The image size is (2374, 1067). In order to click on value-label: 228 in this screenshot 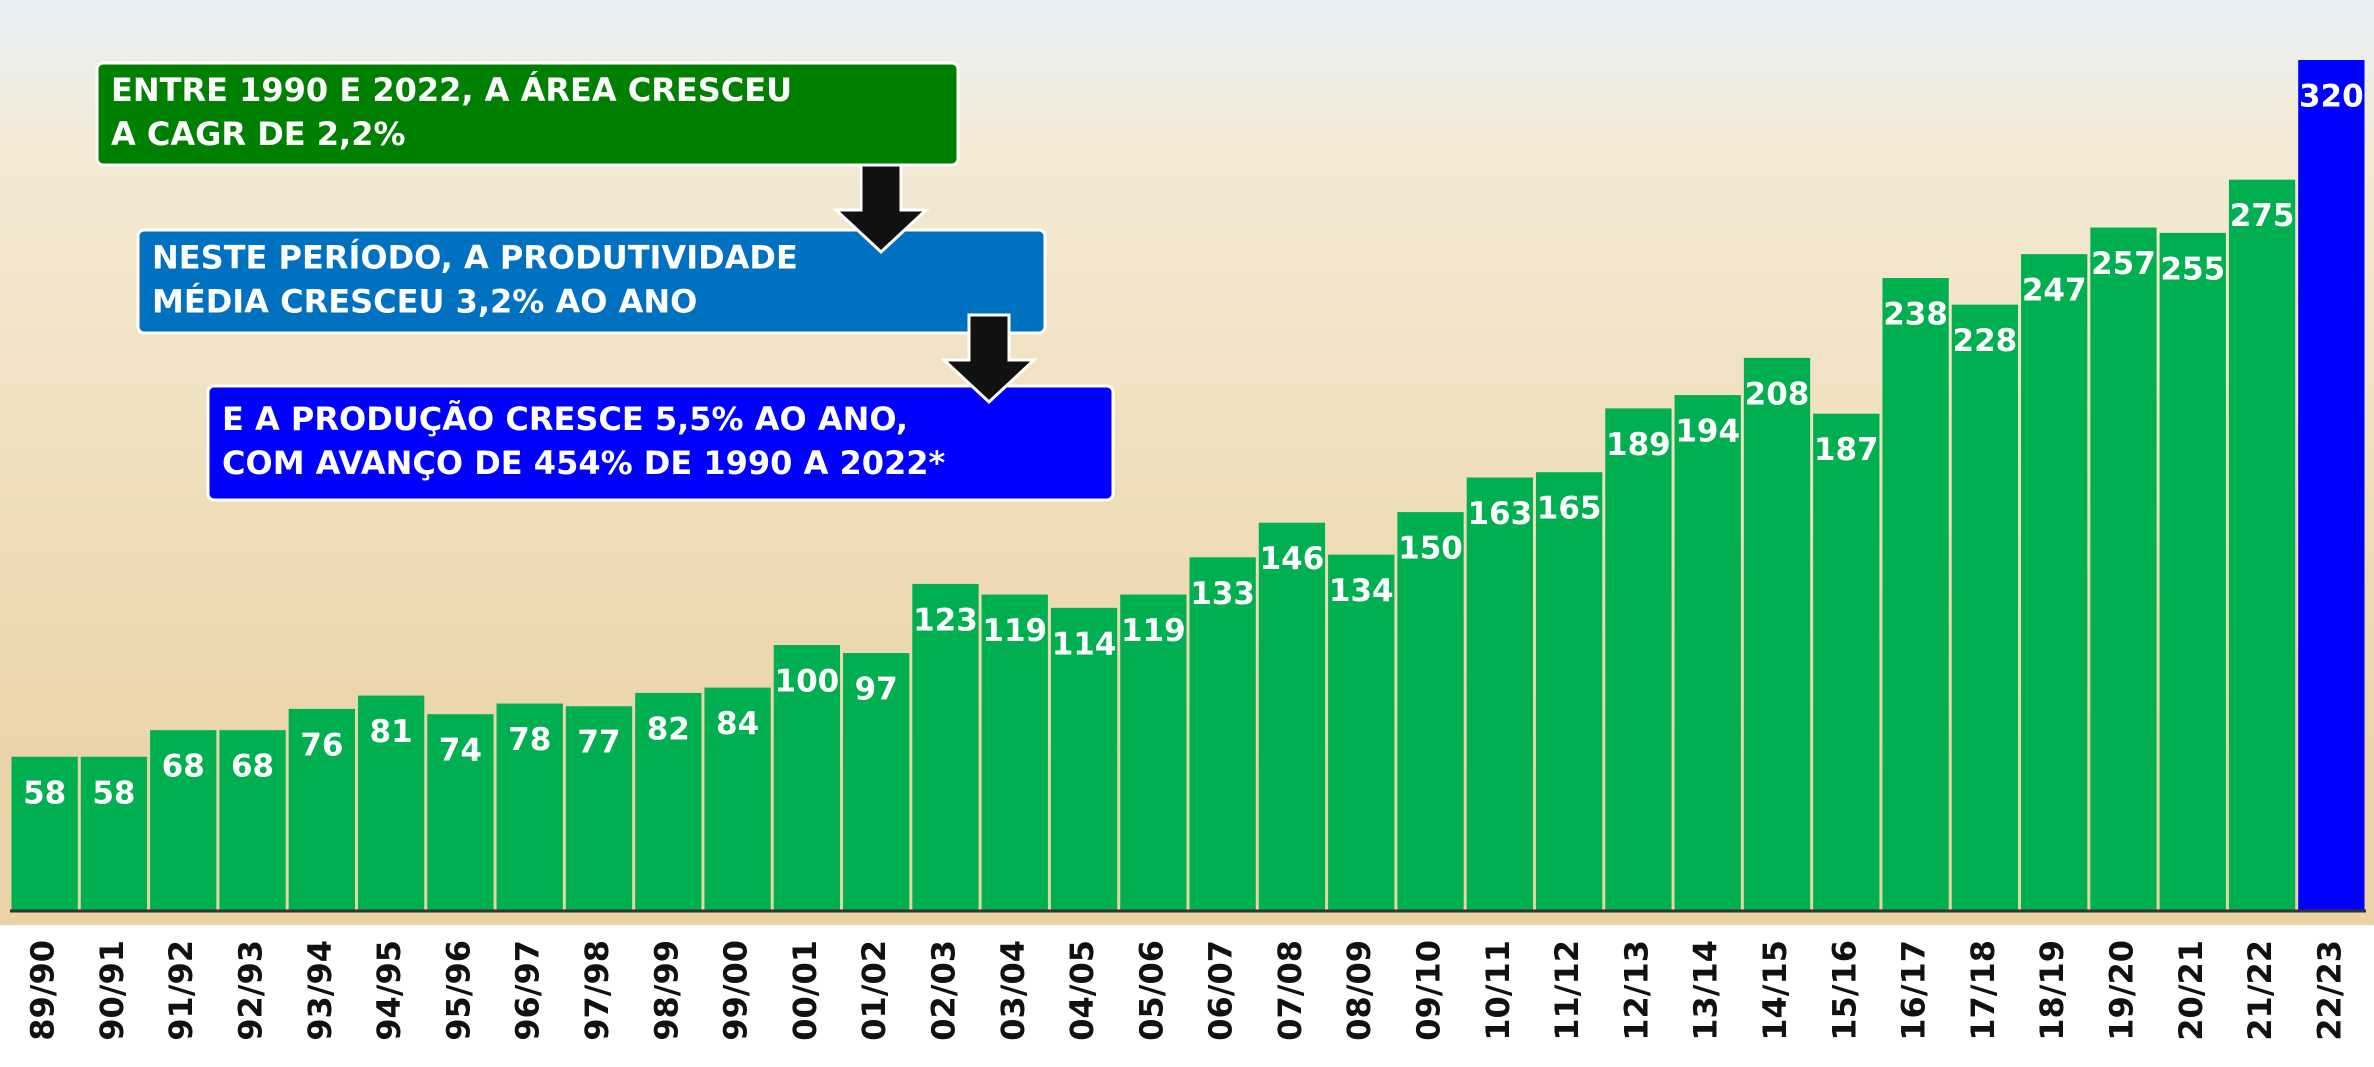, I will do `click(1985, 341)`.